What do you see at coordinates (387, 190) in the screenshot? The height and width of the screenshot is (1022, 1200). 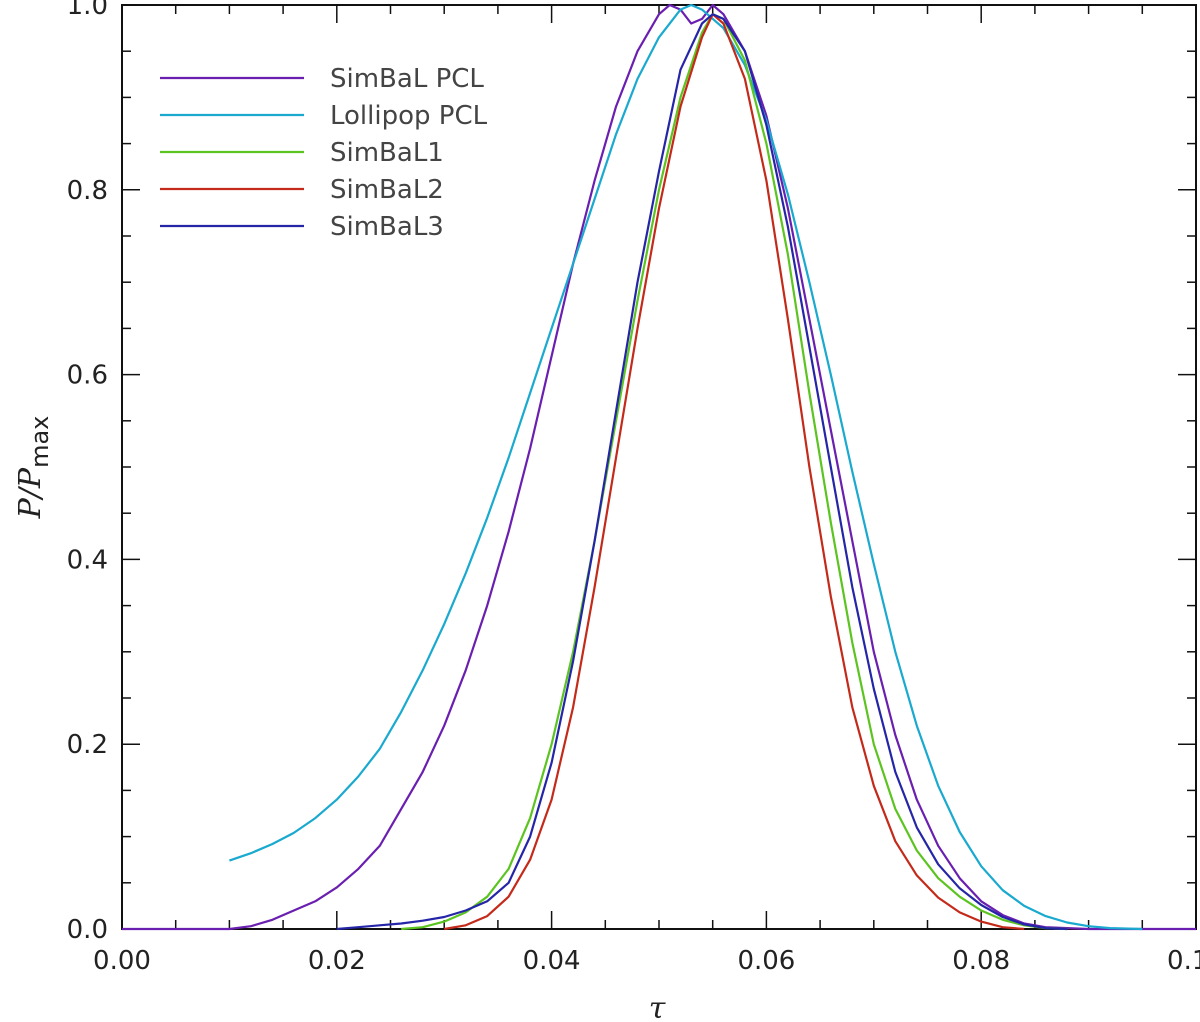 I see `legend-label: SimBaL2` at bounding box center [387, 190].